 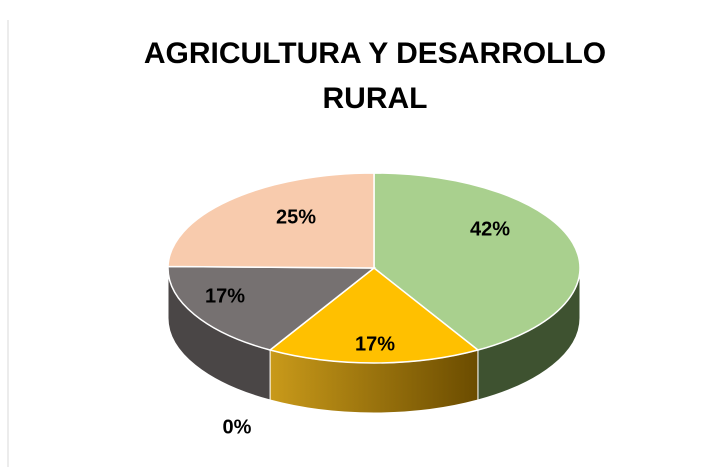 What do you see at coordinates (375, 98) in the screenshot?
I see `chart-title: RURAL` at bounding box center [375, 98].